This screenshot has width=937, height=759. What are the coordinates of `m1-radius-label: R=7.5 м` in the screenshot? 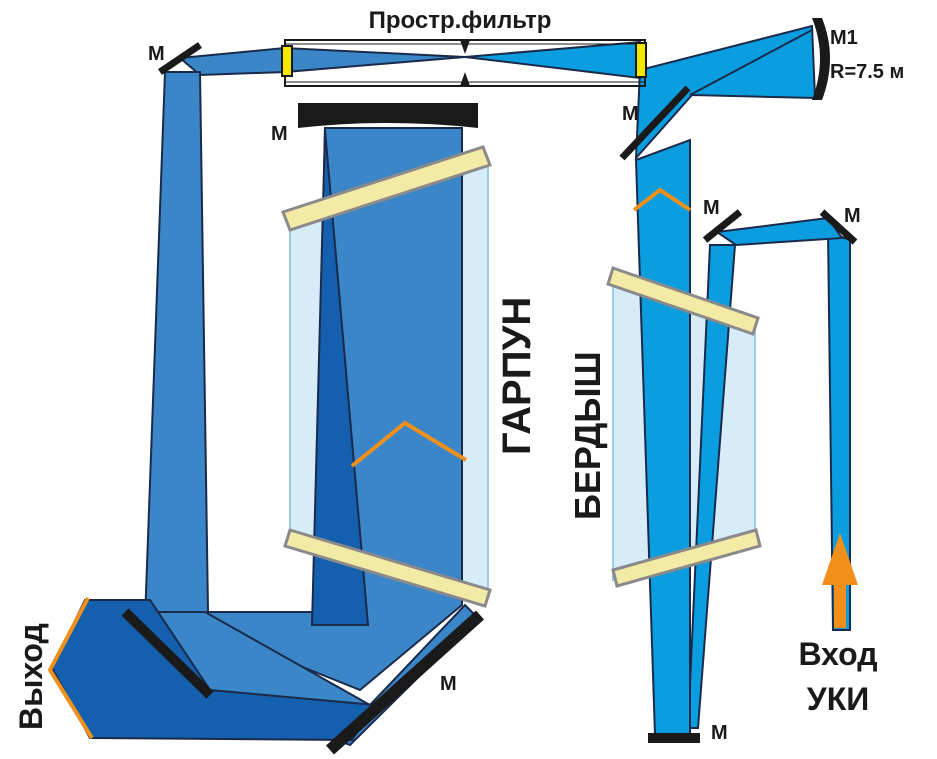 It's located at (867, 72).